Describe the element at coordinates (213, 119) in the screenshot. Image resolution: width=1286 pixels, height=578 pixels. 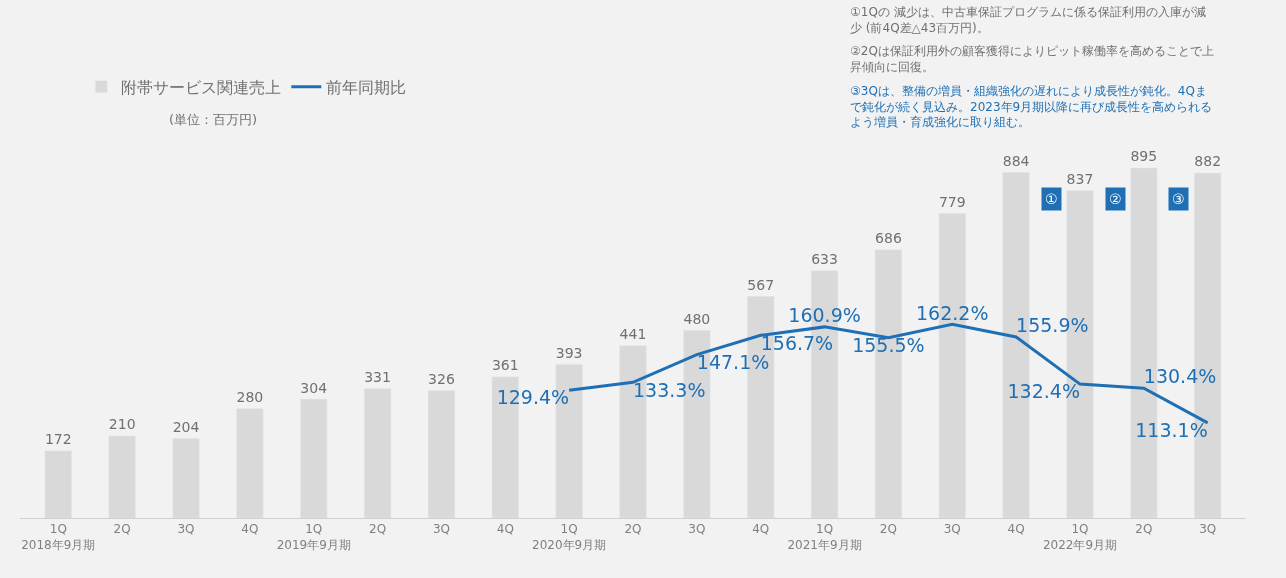
I see `text: (単位：百万円)` at that location.